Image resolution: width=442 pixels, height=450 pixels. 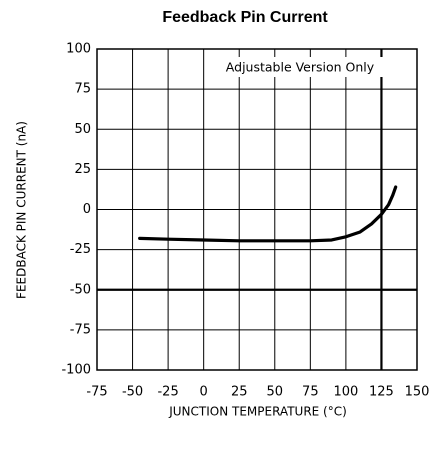 I want to click on y-tick-label: 100, so click(x=78, y=49).